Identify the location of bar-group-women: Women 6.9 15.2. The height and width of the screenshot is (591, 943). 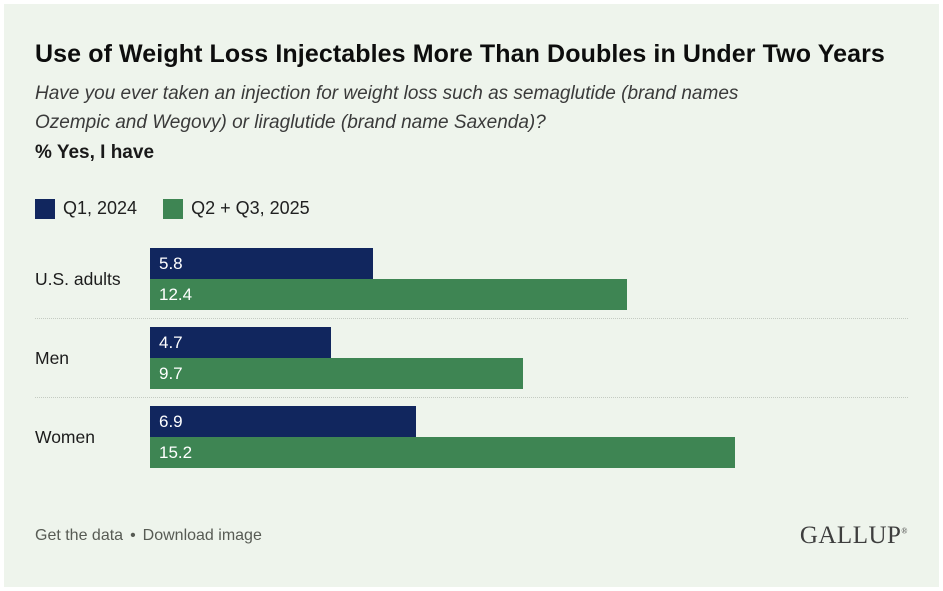
(471, 436).